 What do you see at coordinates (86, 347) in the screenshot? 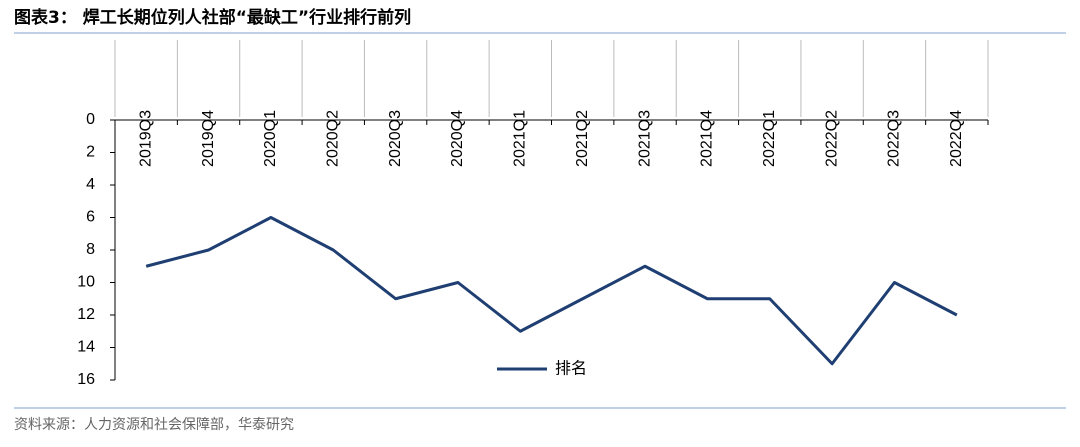
I see `y-tick-label: 14` at bounding box center [86, 347].